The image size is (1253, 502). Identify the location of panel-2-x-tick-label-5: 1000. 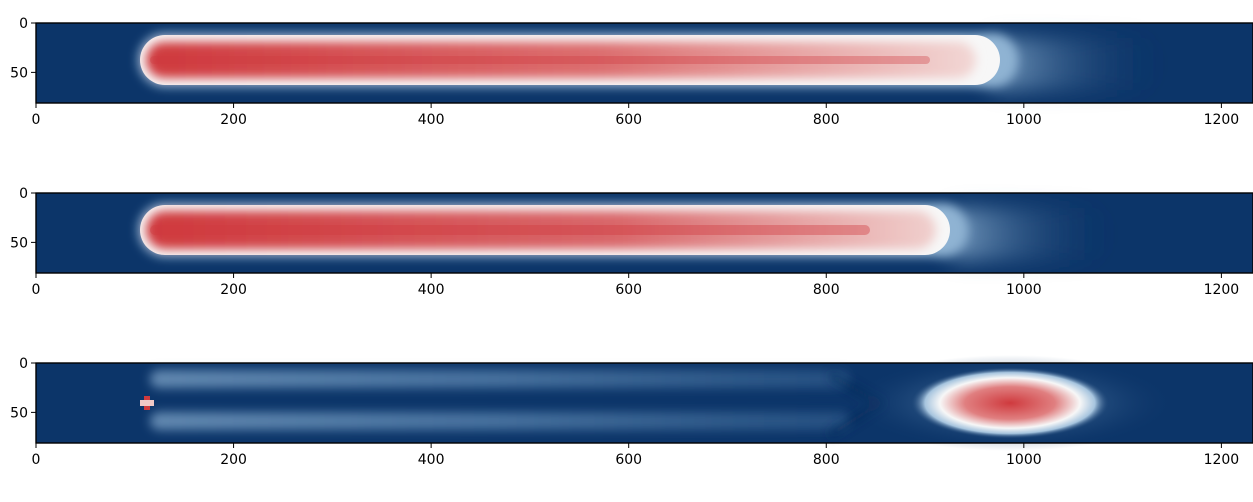
(1024, 290).